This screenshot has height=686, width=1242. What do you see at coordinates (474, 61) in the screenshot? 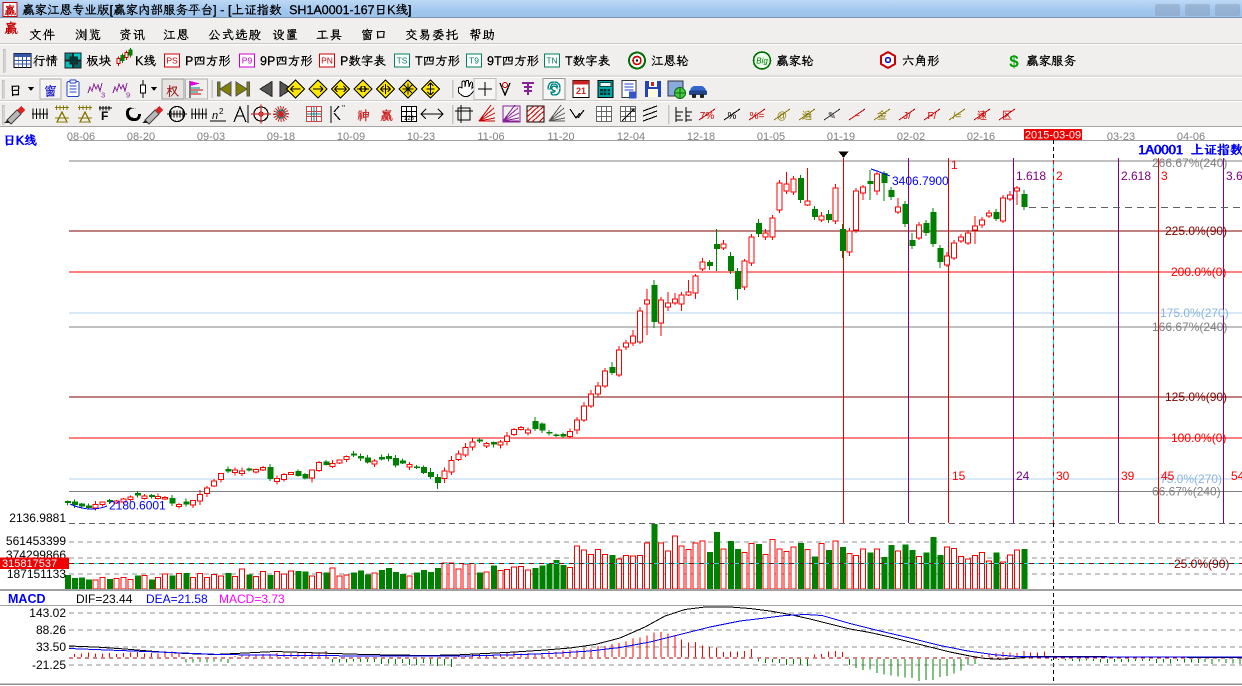
I see `svg-text: T9` at bounding box center [474, 61].